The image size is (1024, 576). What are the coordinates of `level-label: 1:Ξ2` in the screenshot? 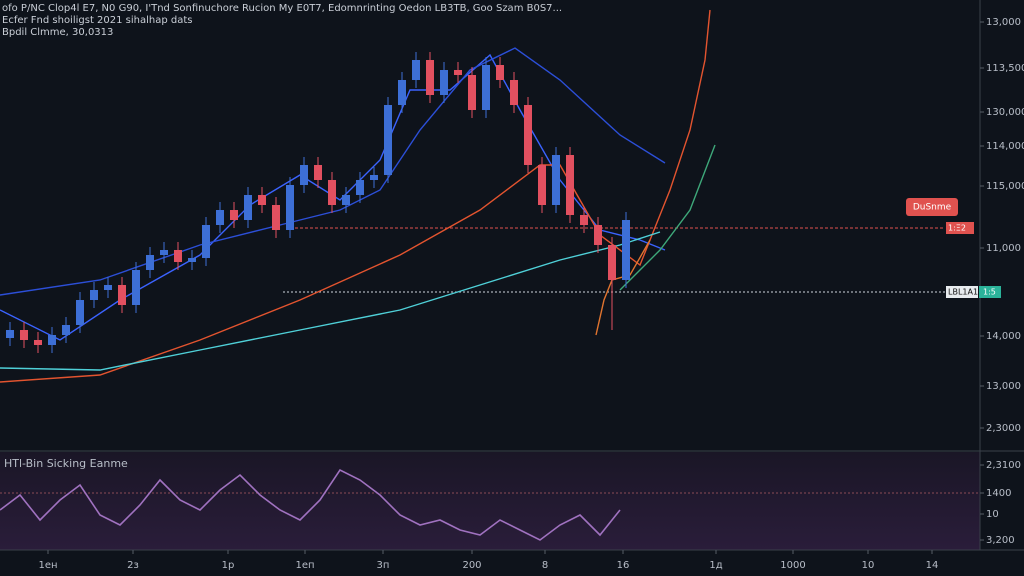 It's located at (957, 228).